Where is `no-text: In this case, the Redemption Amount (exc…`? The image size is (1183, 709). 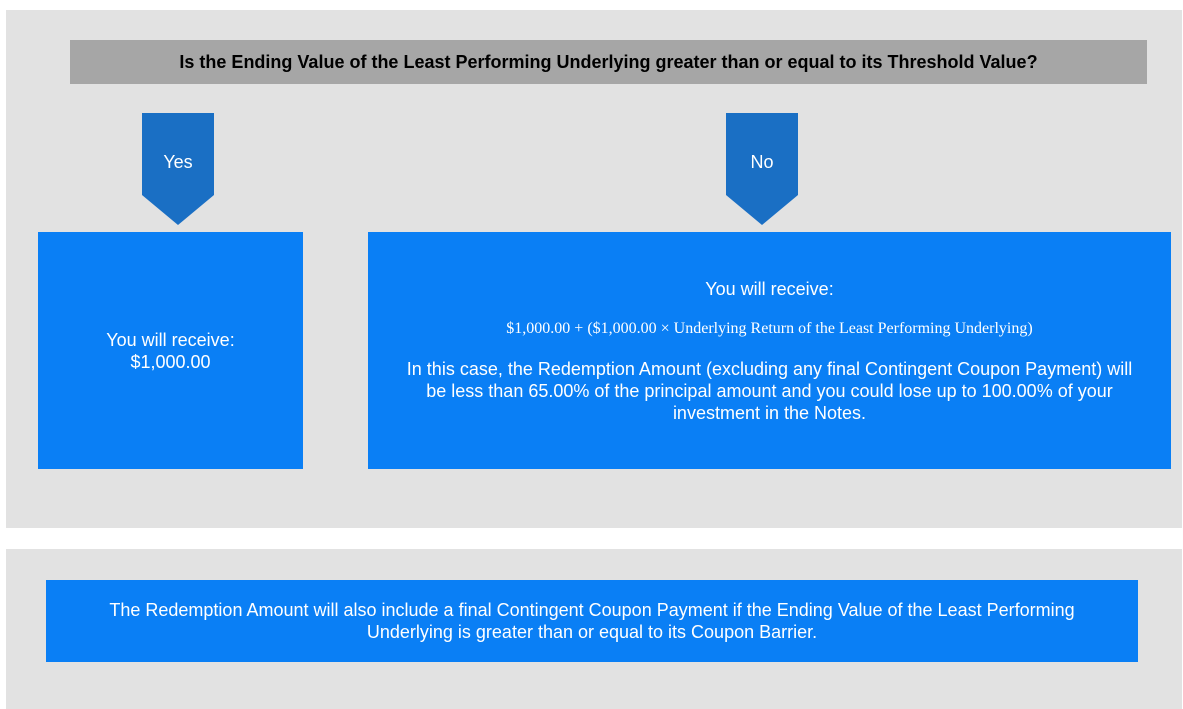
no-text: In this case, the Redemption Amount (exc… is located at coordinates (769, 390).